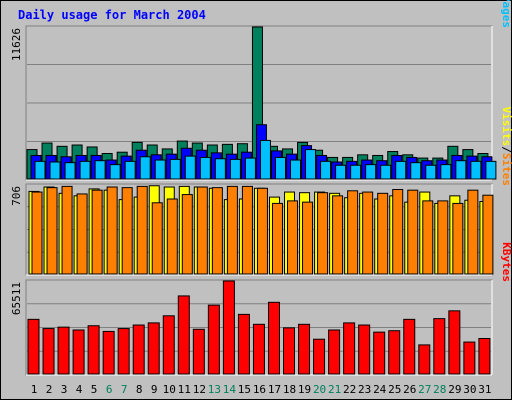 This screenshot has height=400, width=512. What do you see at coordinates (169, 389) in the screenshot?
I see `x-tick-label: 10` at bounding box center [169, 389].